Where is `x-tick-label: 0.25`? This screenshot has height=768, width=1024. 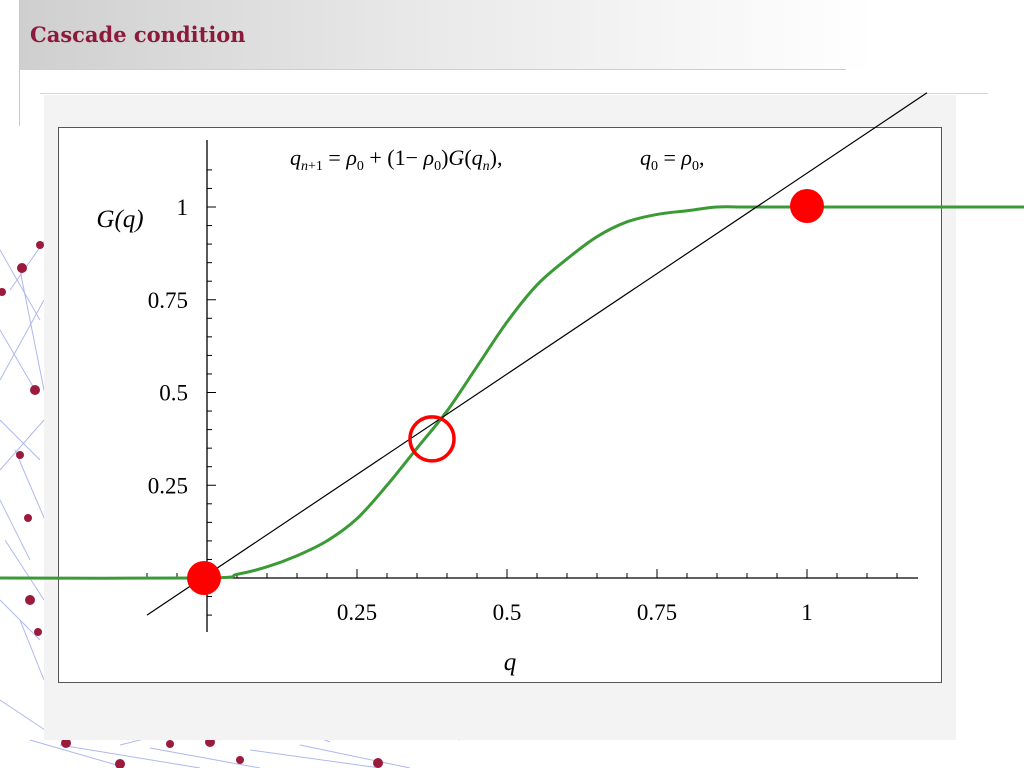
x-tick-label: 0.25 is located at coordinates (357, 612).